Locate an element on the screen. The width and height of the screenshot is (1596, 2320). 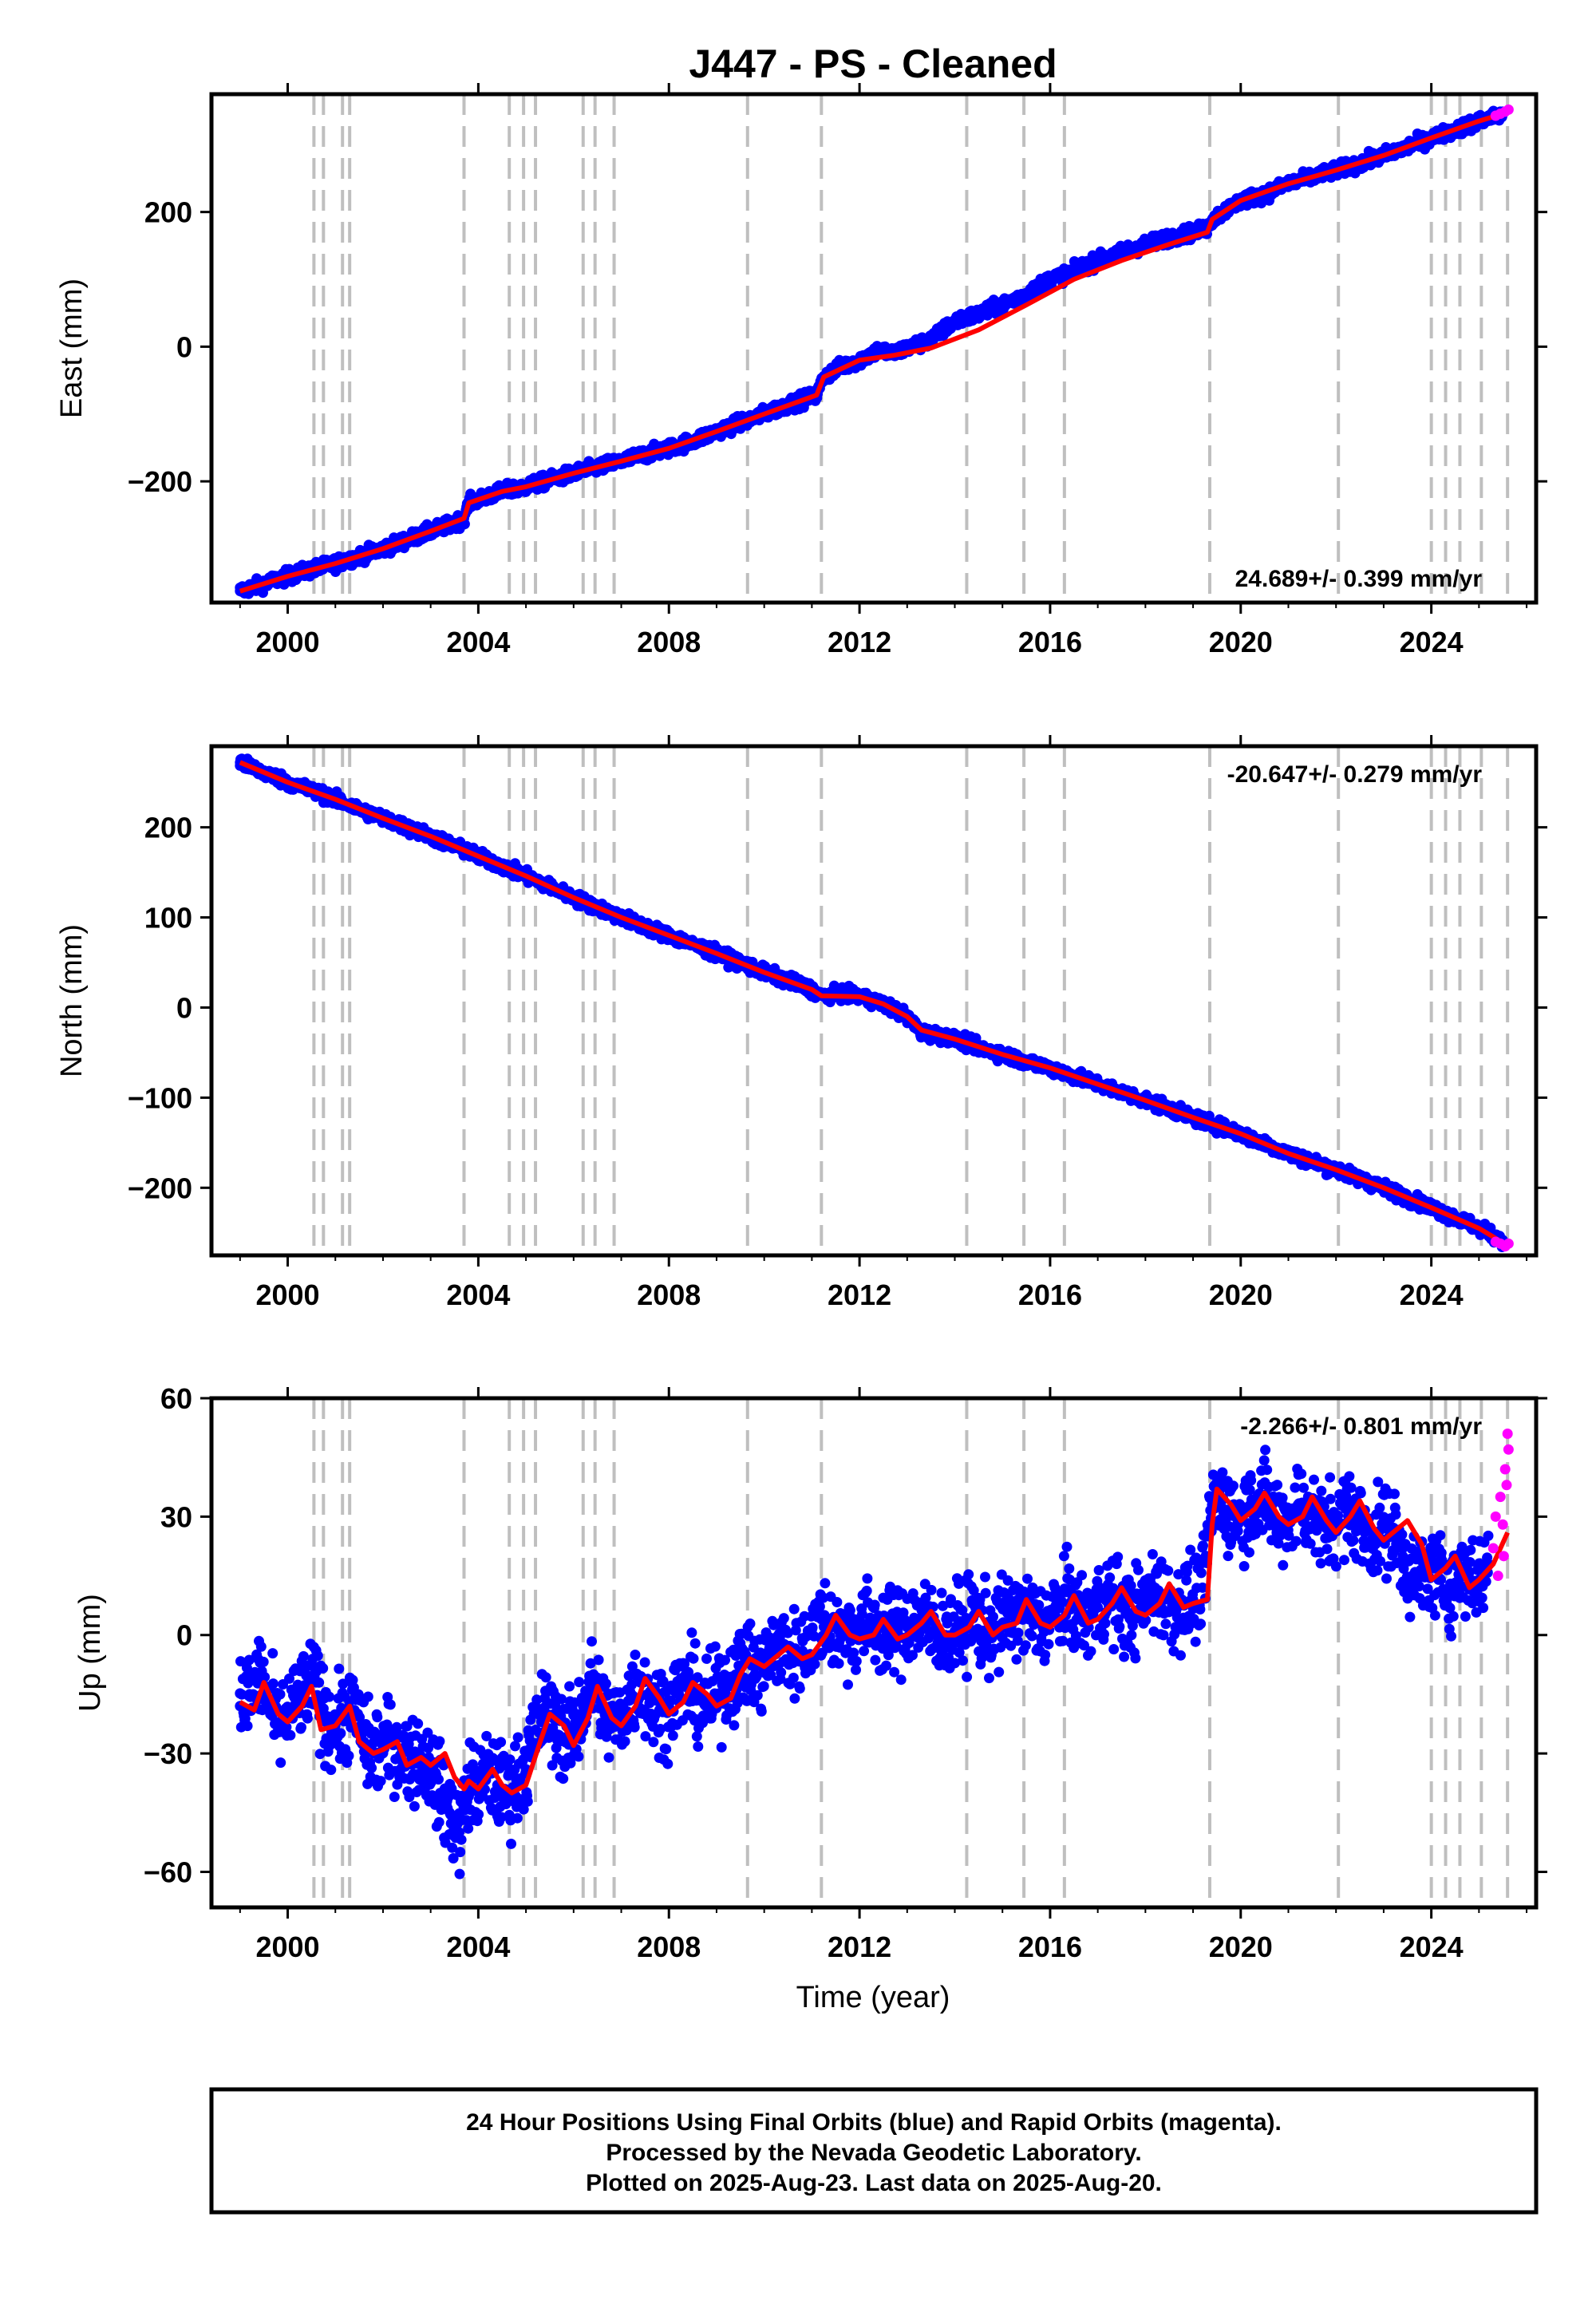
north-x-tick-label: 2000 is located at coordinates (287, 1295).